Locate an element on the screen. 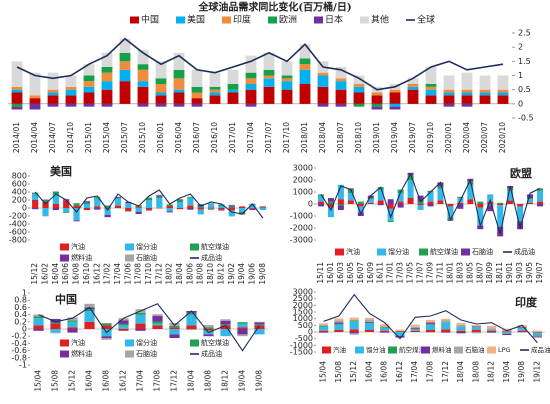  x-tick-label: 16/06 is located at coordinates (65, 274).